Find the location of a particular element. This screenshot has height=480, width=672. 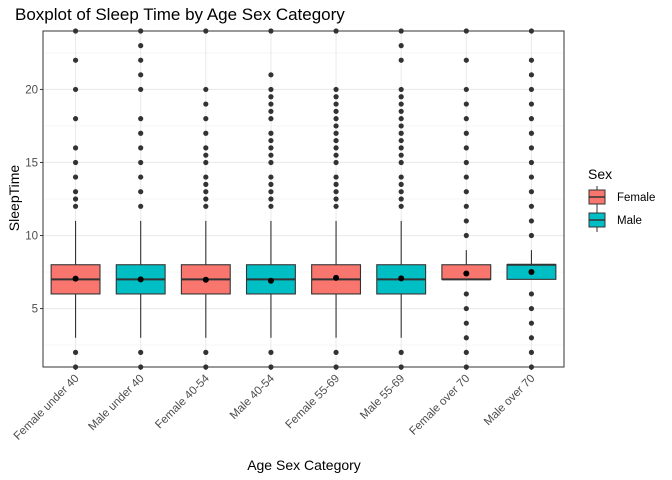

legend-label: Female is located at coordinates (636, 198).